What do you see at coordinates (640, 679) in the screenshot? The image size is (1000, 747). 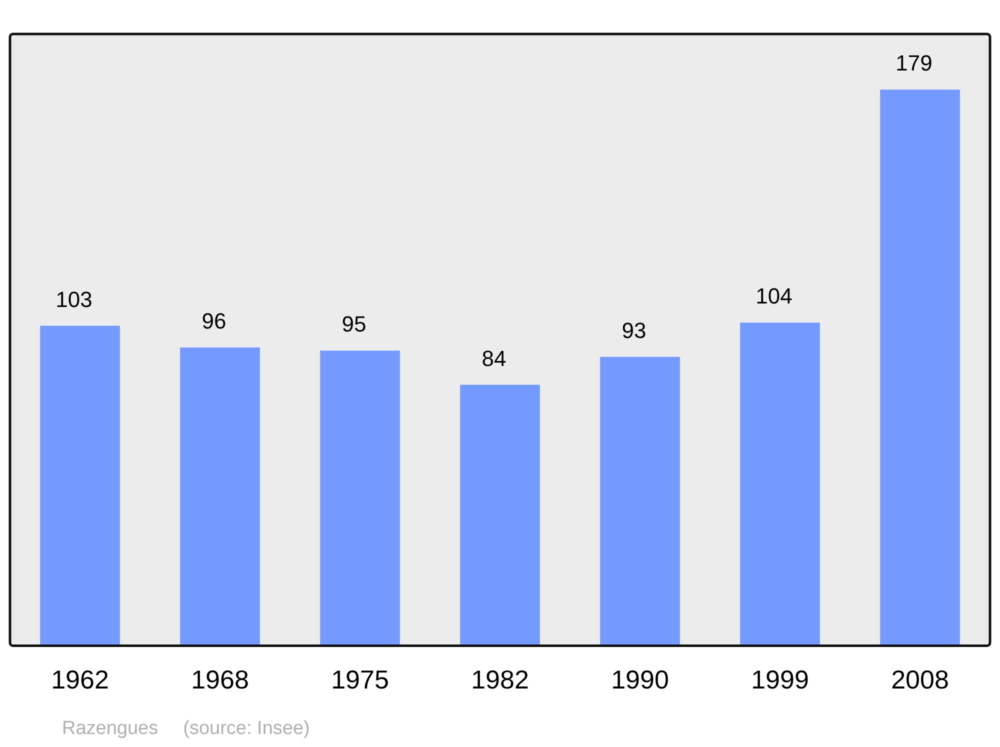 I see `x-tick-label: 1990` at bounding box center [640, 679].